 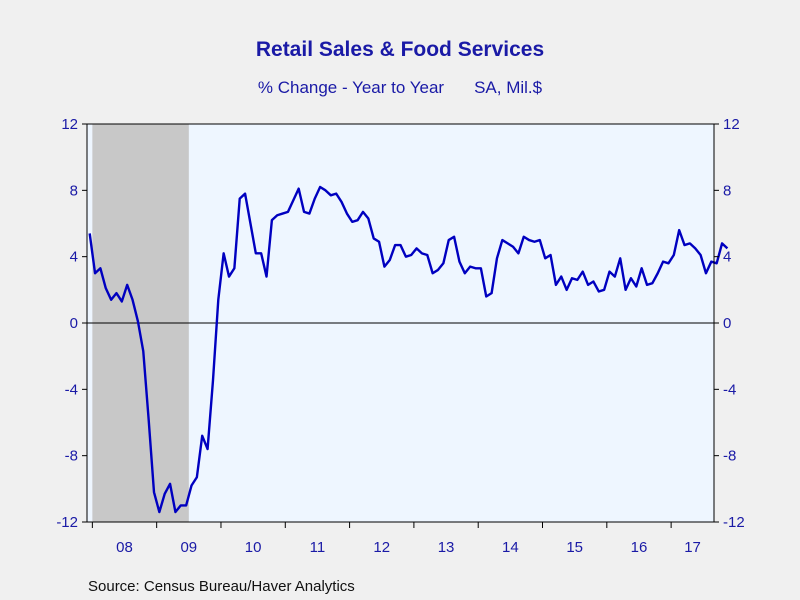 What do you see at coordinates (510, 547) in the screenshot?
I see `x-year-label: 14` at bounding box center [510, 547].